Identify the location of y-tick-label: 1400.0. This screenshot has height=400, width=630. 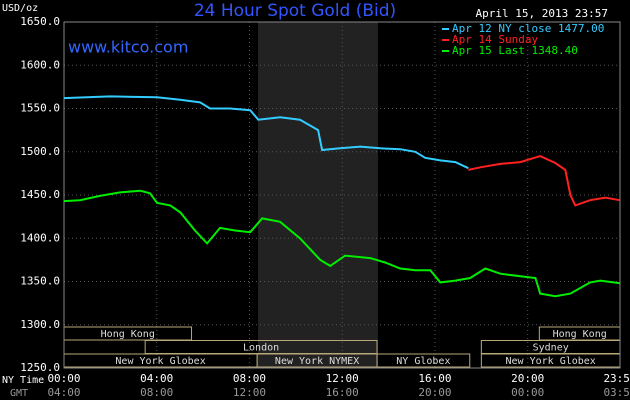
(40, 237).